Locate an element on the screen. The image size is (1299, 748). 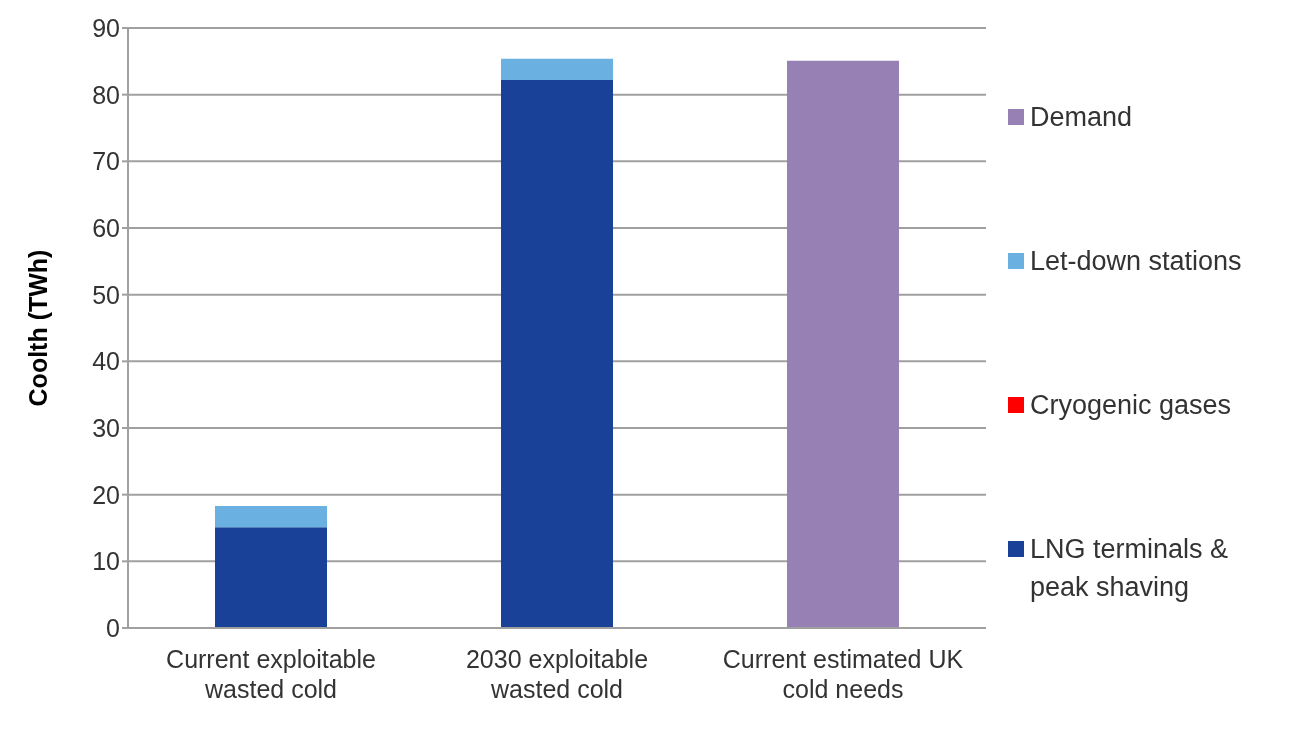
x-tick-label: Current estimated UK cold needs is located at coordinates (843, 674).